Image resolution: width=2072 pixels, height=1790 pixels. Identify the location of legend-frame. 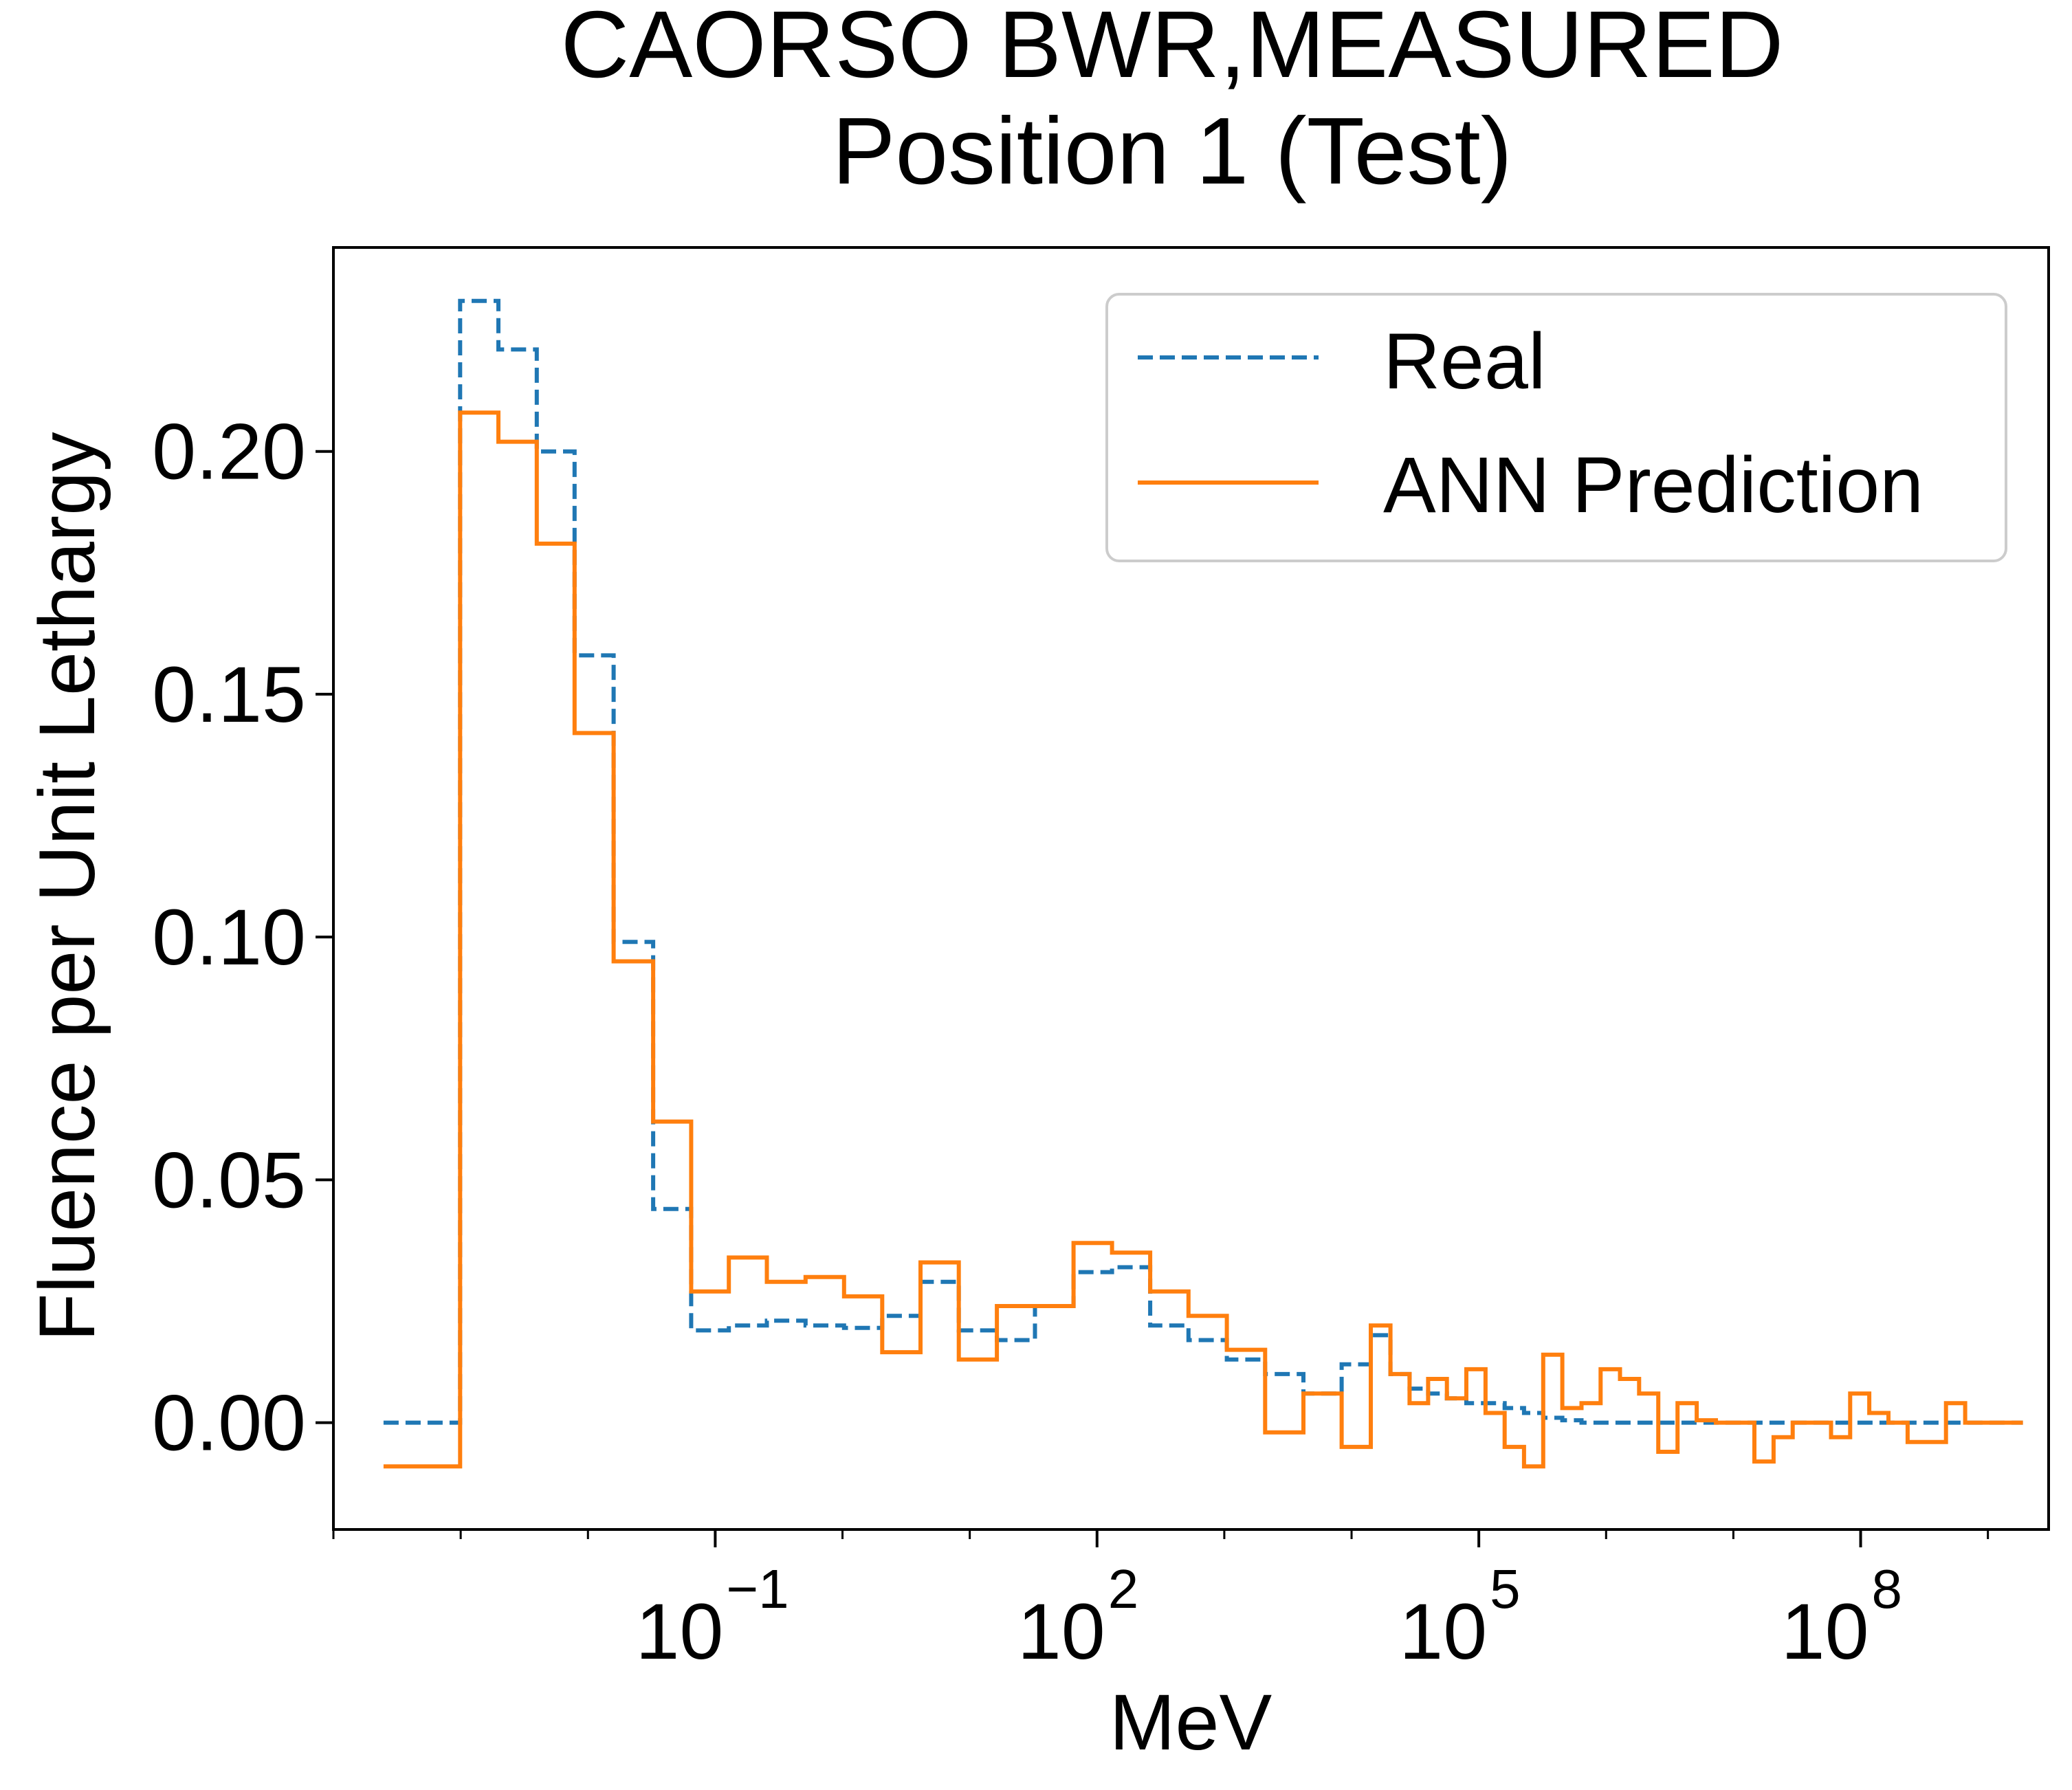
(1556, 427).